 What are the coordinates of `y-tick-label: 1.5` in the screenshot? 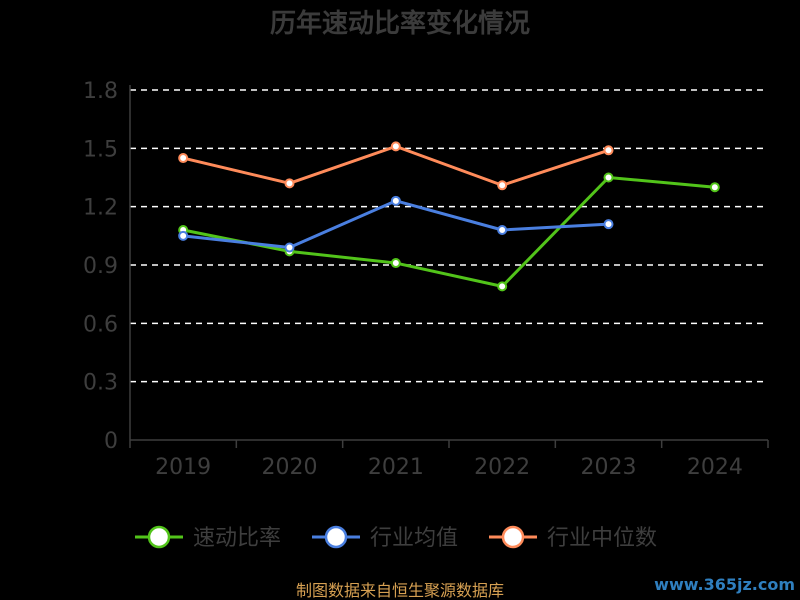 It's located at (100, 149).